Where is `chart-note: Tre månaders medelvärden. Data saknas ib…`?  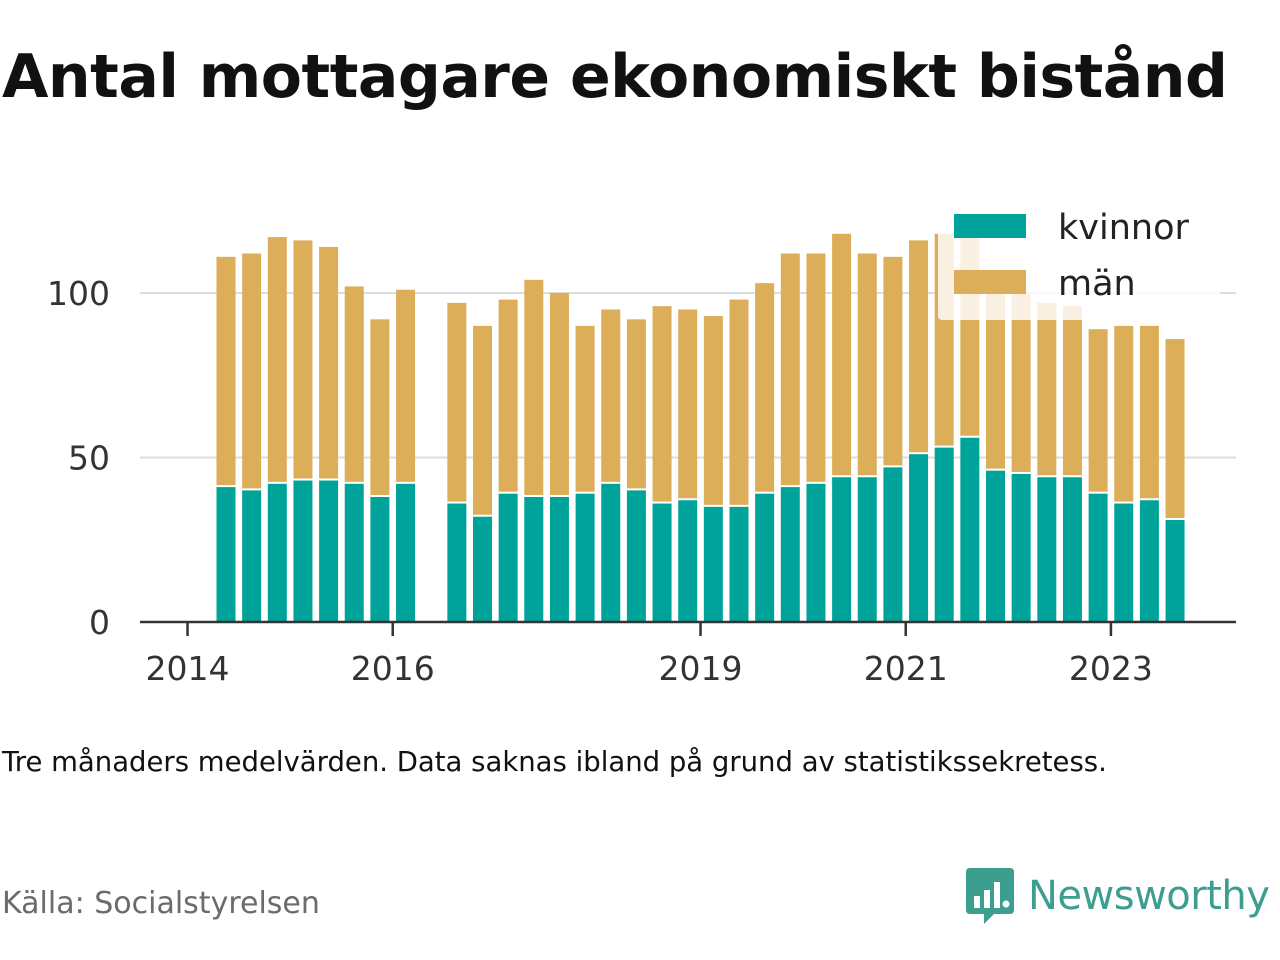 chart-note: Tre månaders medelvärden. Data saknas ib… is located at coordinates (554, 762).